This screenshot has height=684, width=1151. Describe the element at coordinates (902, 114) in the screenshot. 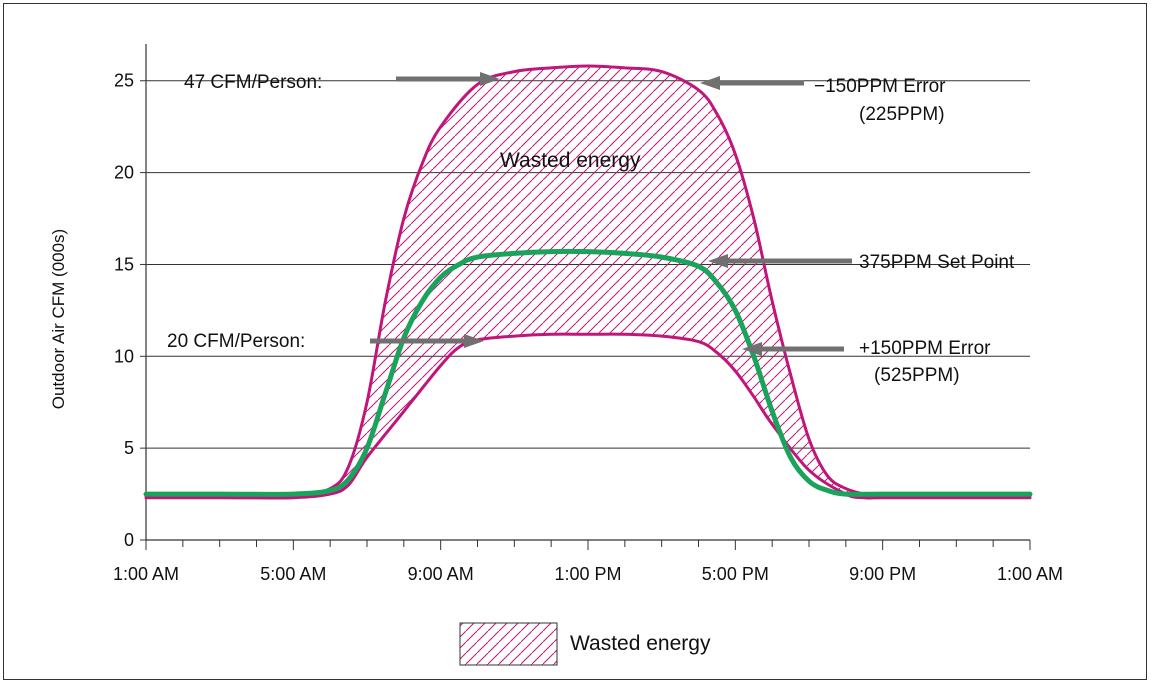

I see `minus-error-label-2: (225PPM)` at that location.